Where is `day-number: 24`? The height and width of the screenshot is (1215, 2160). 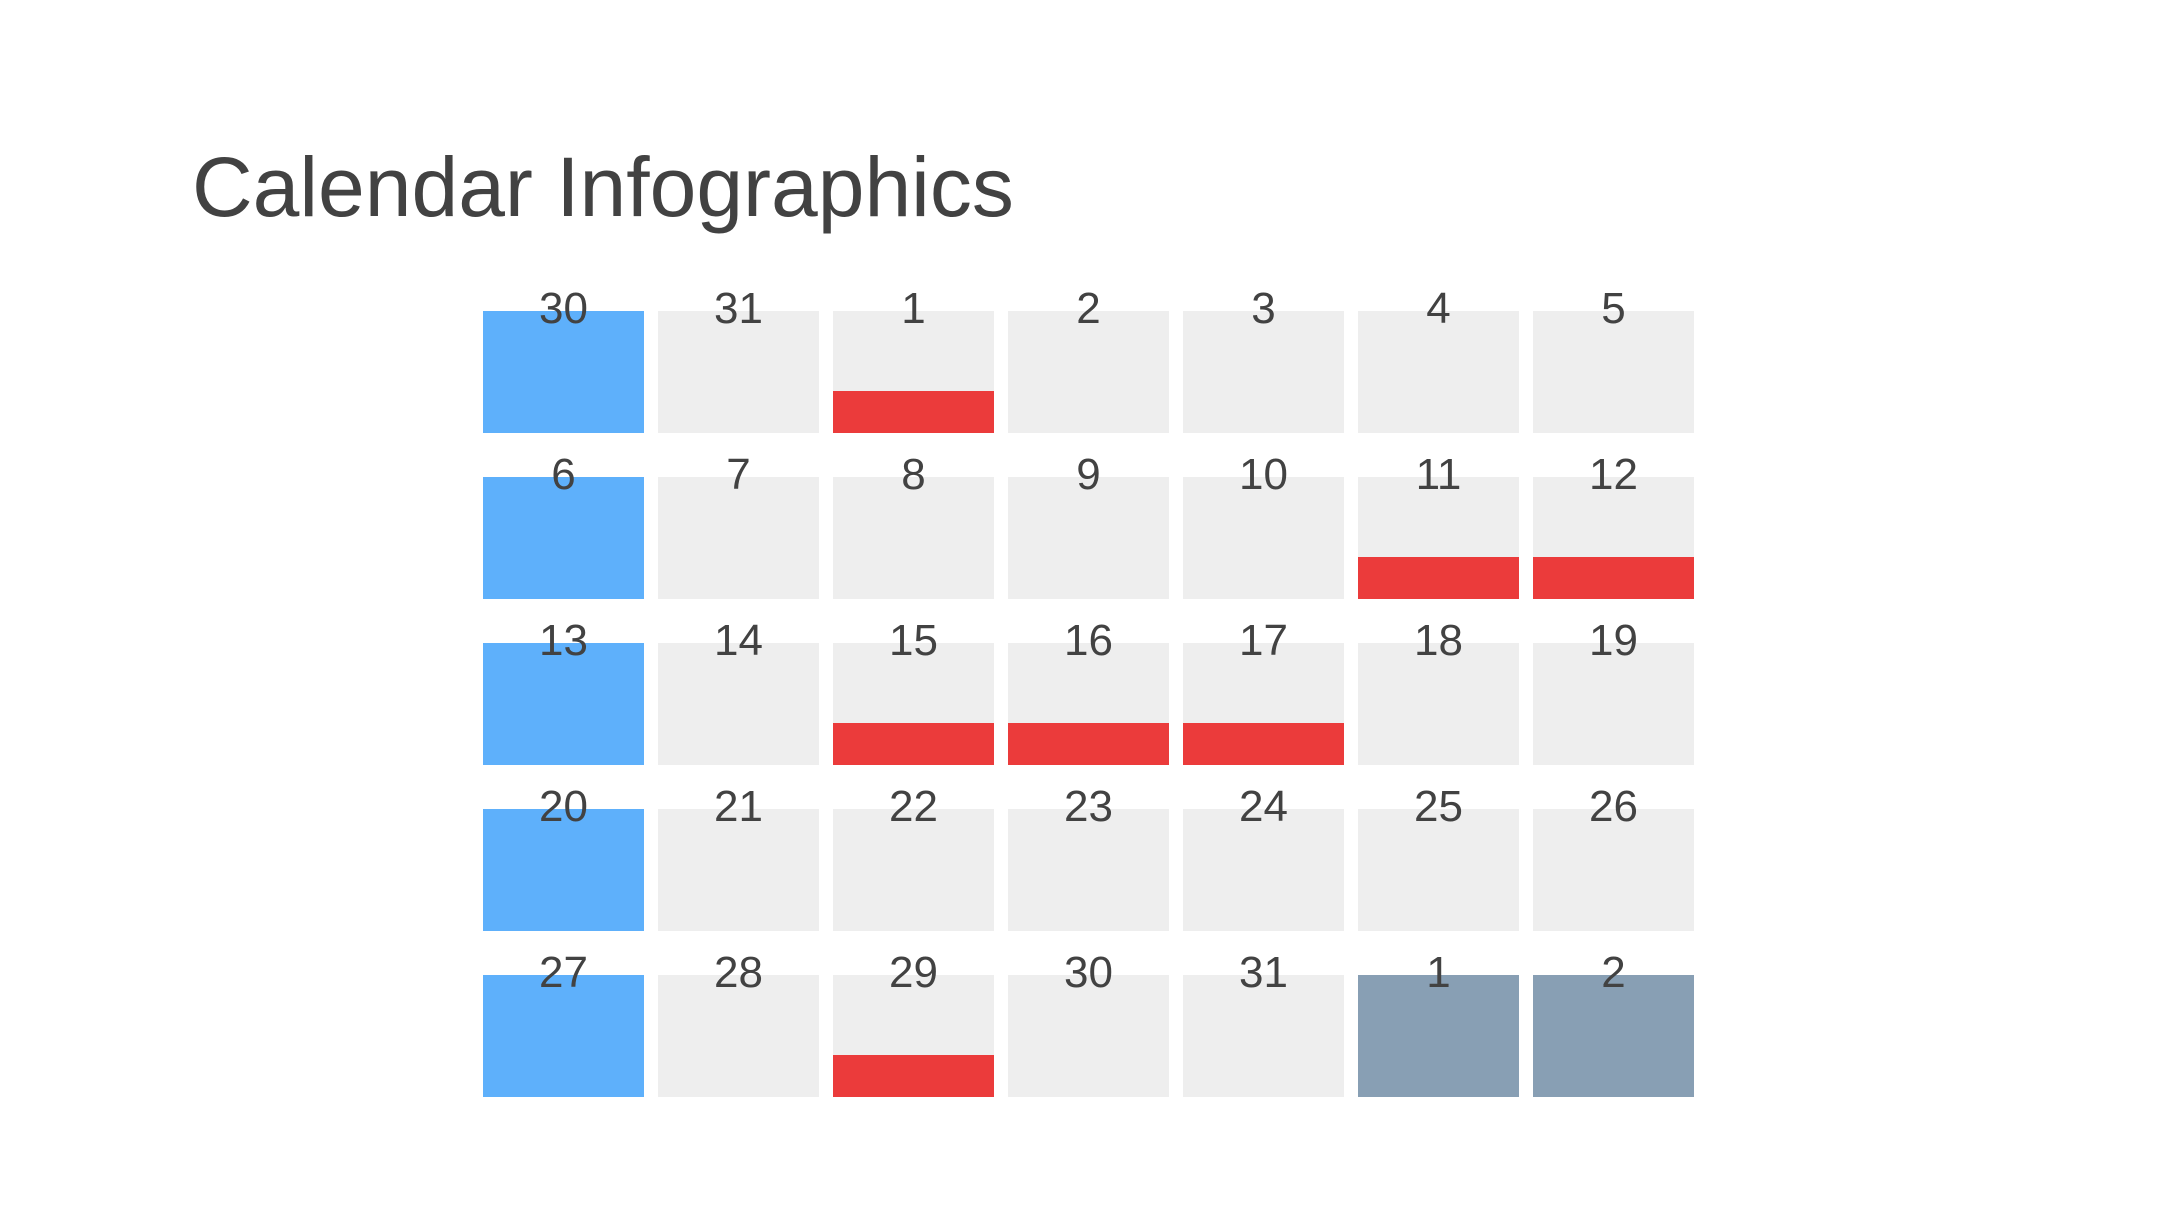 day-number: 24 is located at coordinates (1263, 806).